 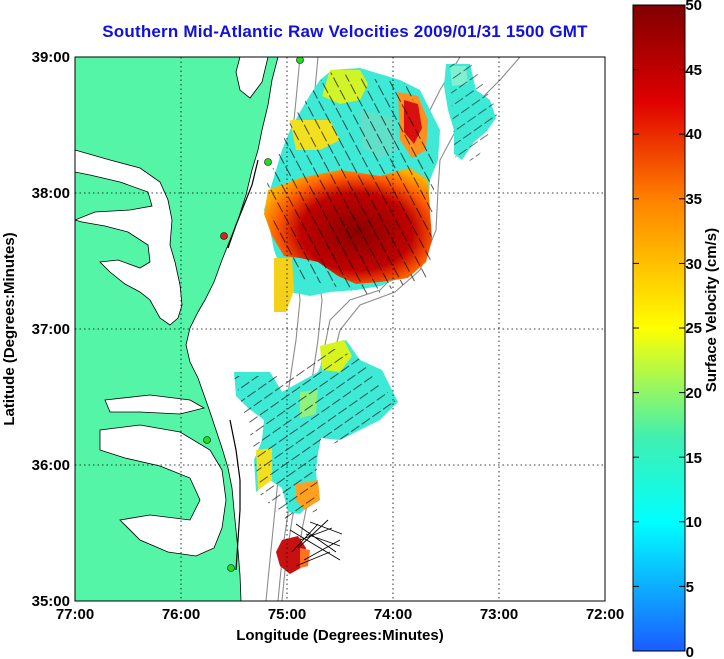 I want to click on albemarle-sound, so click(x=155, y=404).